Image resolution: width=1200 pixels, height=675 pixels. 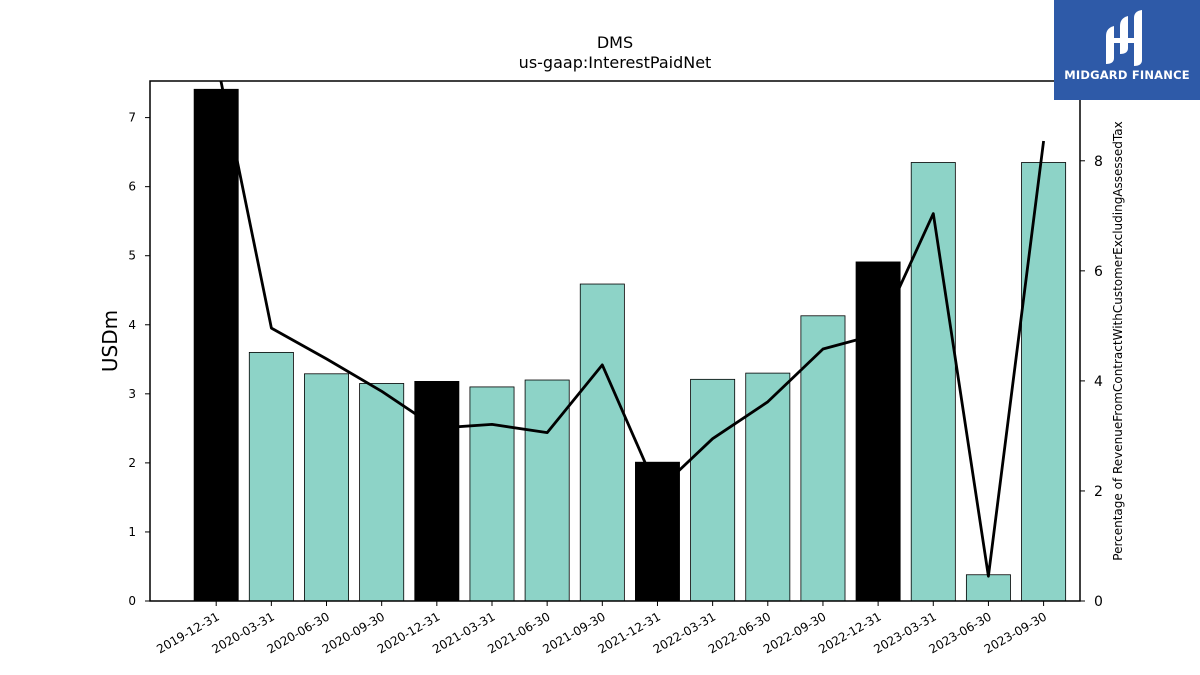 What do you see at coordinates (615, 62) in the screenshot?
I see `chart-subtitle: us-gaap:InterestPaidNet` at bounding box center [615, 62].